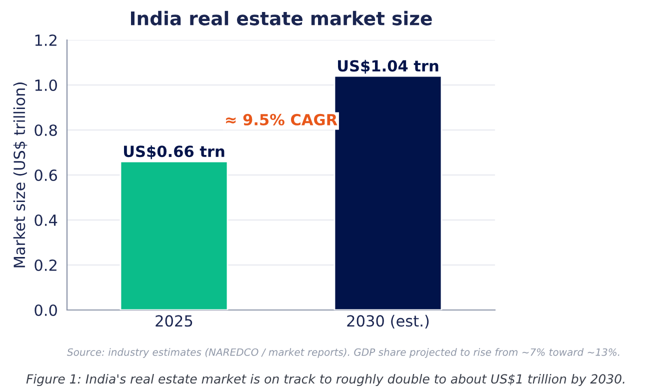 The height and width of the screenshot is (392, 652). What do you see at coordinates (45, 310) in the screenshot?
I see `y-tick-label: 0.0` at bounding box center [45, 310].